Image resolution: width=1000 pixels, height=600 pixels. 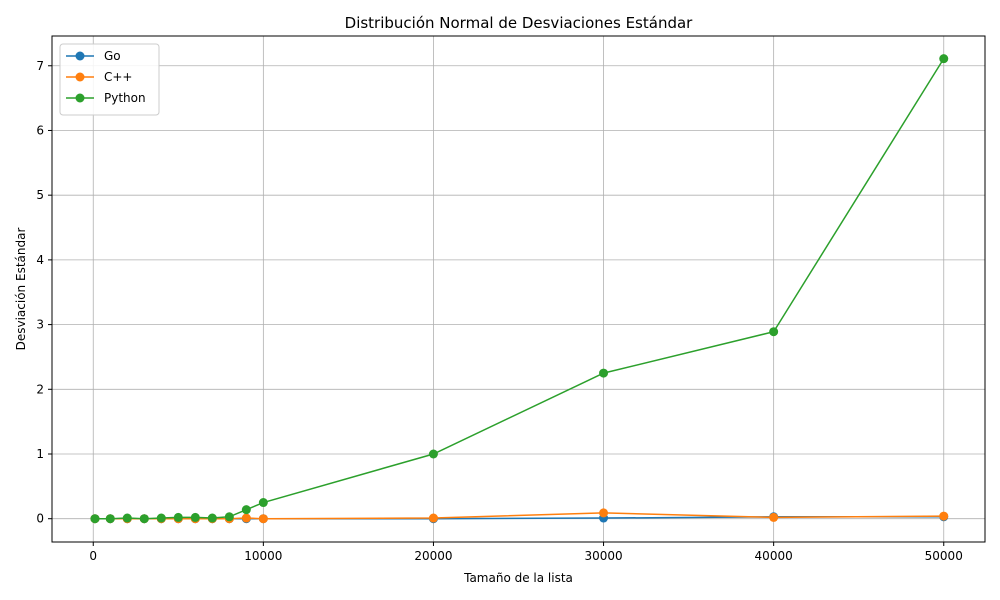 I want to click on legend-label: C++, so click(x=118, y=77).